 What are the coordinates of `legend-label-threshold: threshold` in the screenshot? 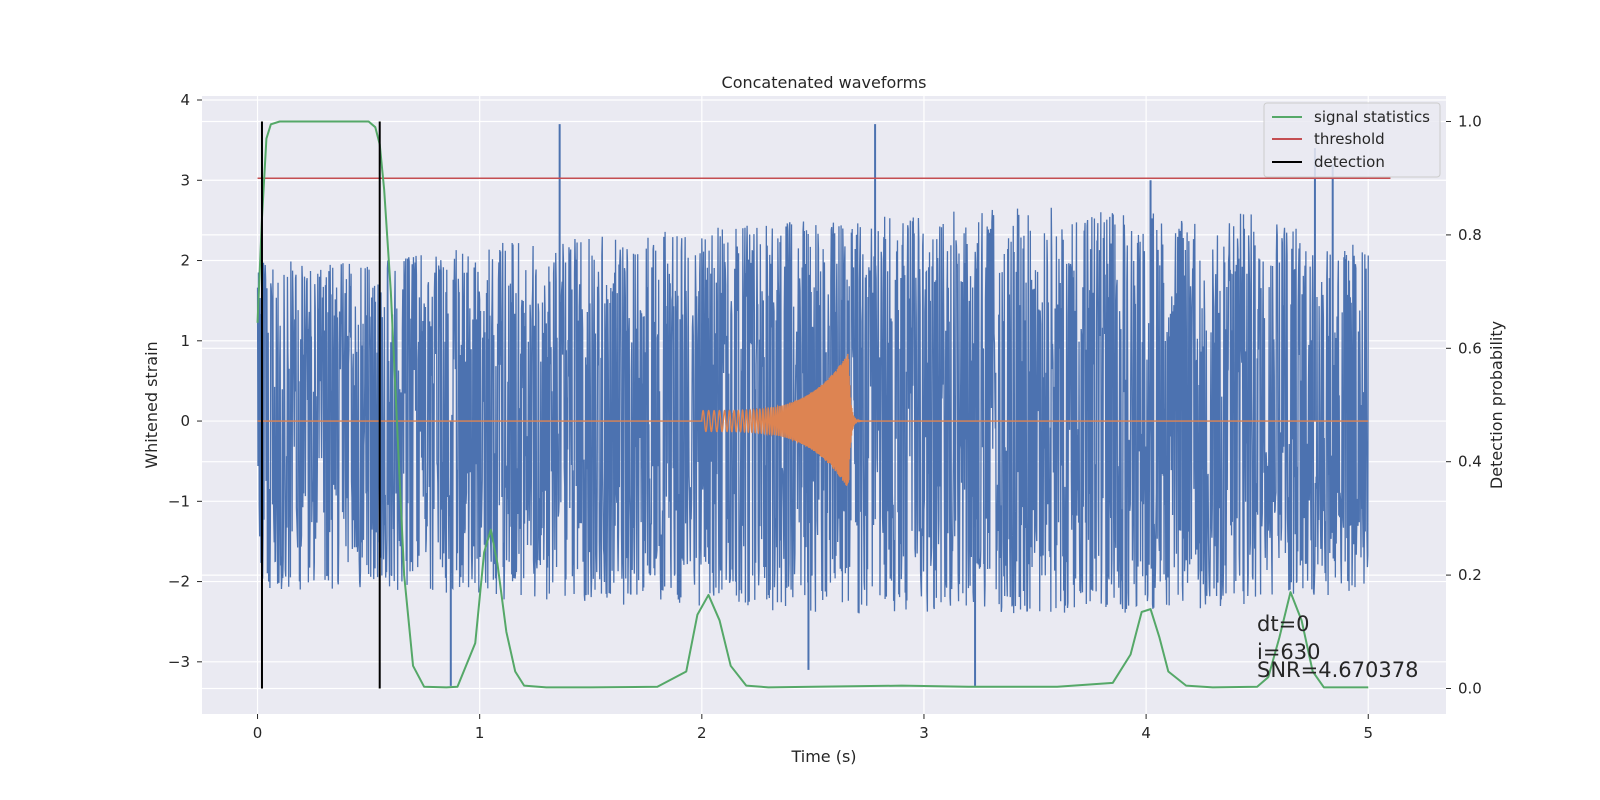 It's located at (1349, 139).